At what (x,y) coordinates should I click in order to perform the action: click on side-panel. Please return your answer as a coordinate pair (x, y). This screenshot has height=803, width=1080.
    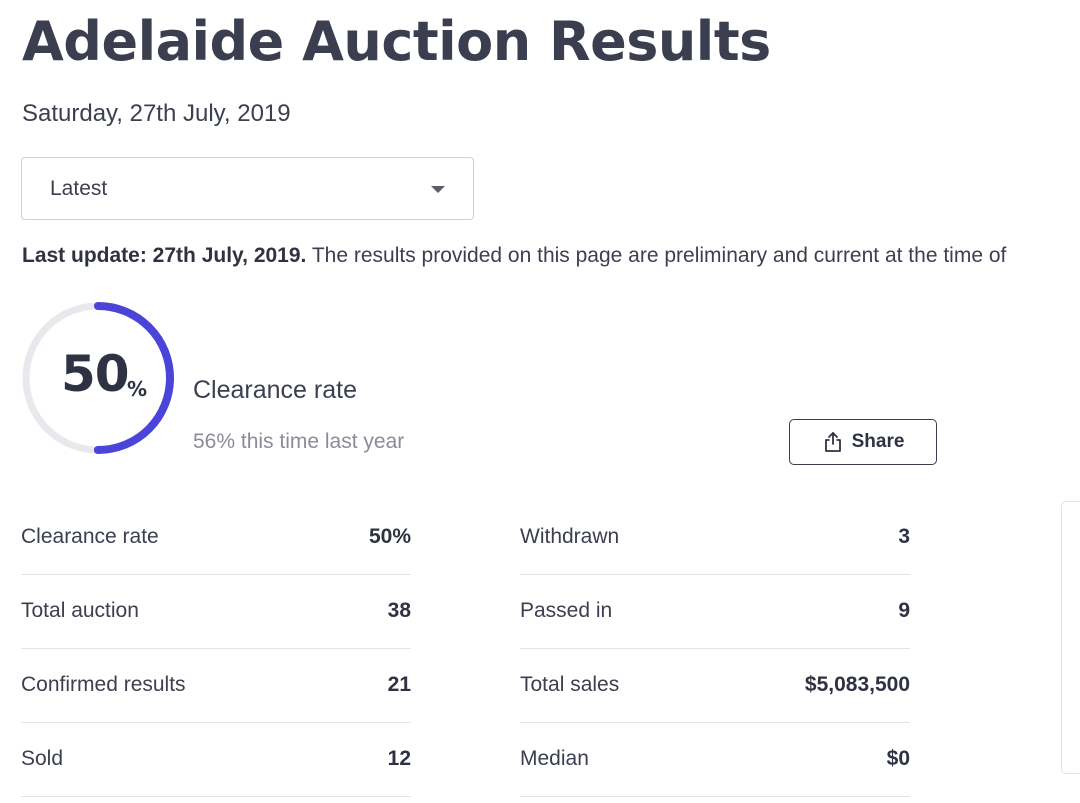
    Looking at the image, I should click on (1070, 637).